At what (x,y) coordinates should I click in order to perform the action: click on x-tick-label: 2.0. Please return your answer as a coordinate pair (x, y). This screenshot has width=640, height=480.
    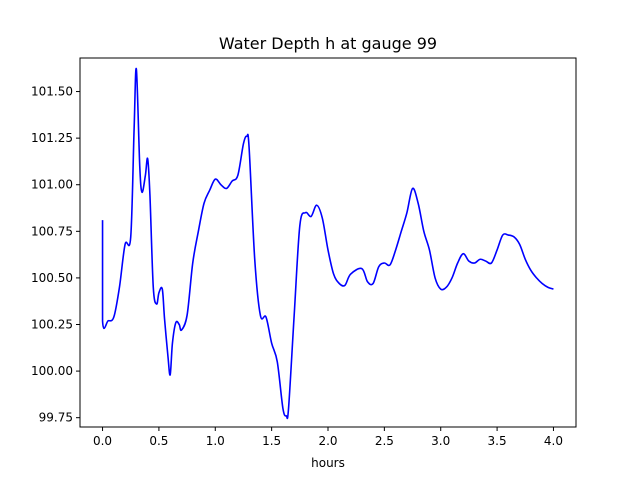
    Looking at the image, I should click on (327, 441).